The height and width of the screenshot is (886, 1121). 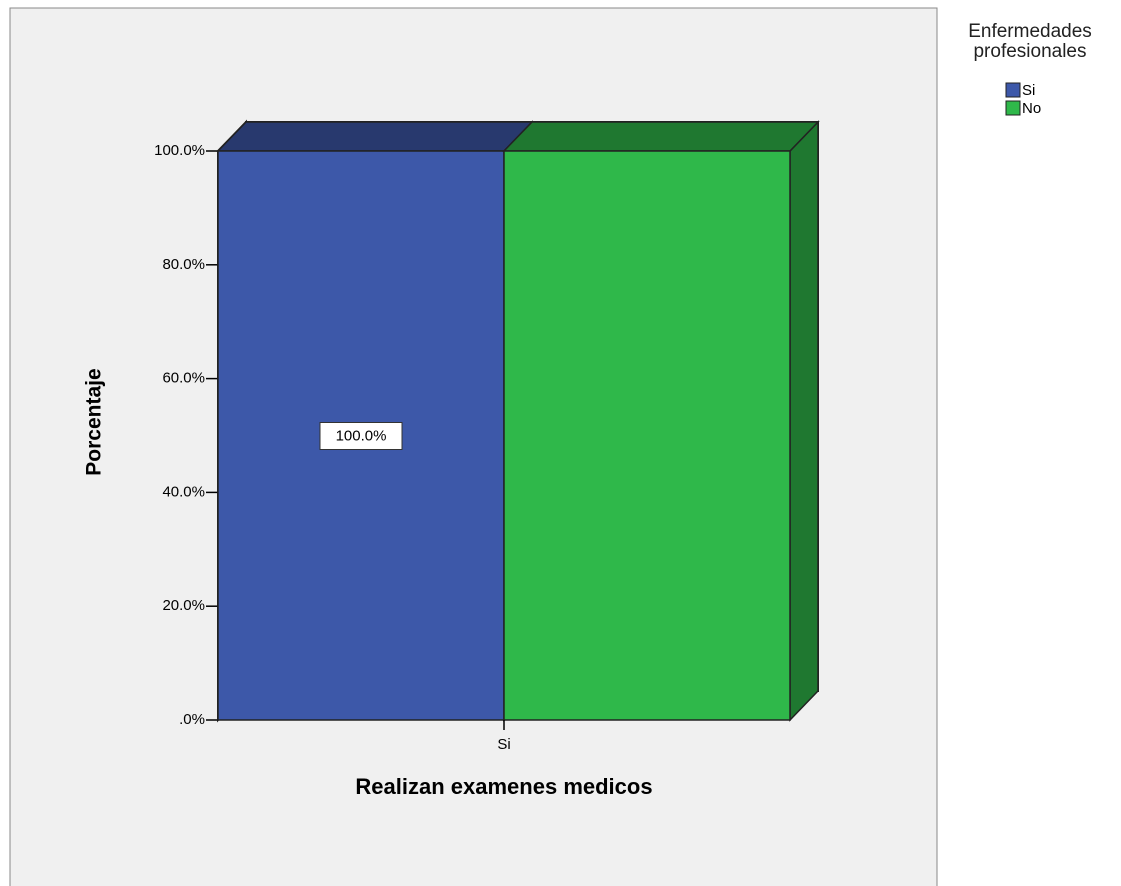 I want to click on y-axis-title: Porcentaje, so click(x=94, y=421).